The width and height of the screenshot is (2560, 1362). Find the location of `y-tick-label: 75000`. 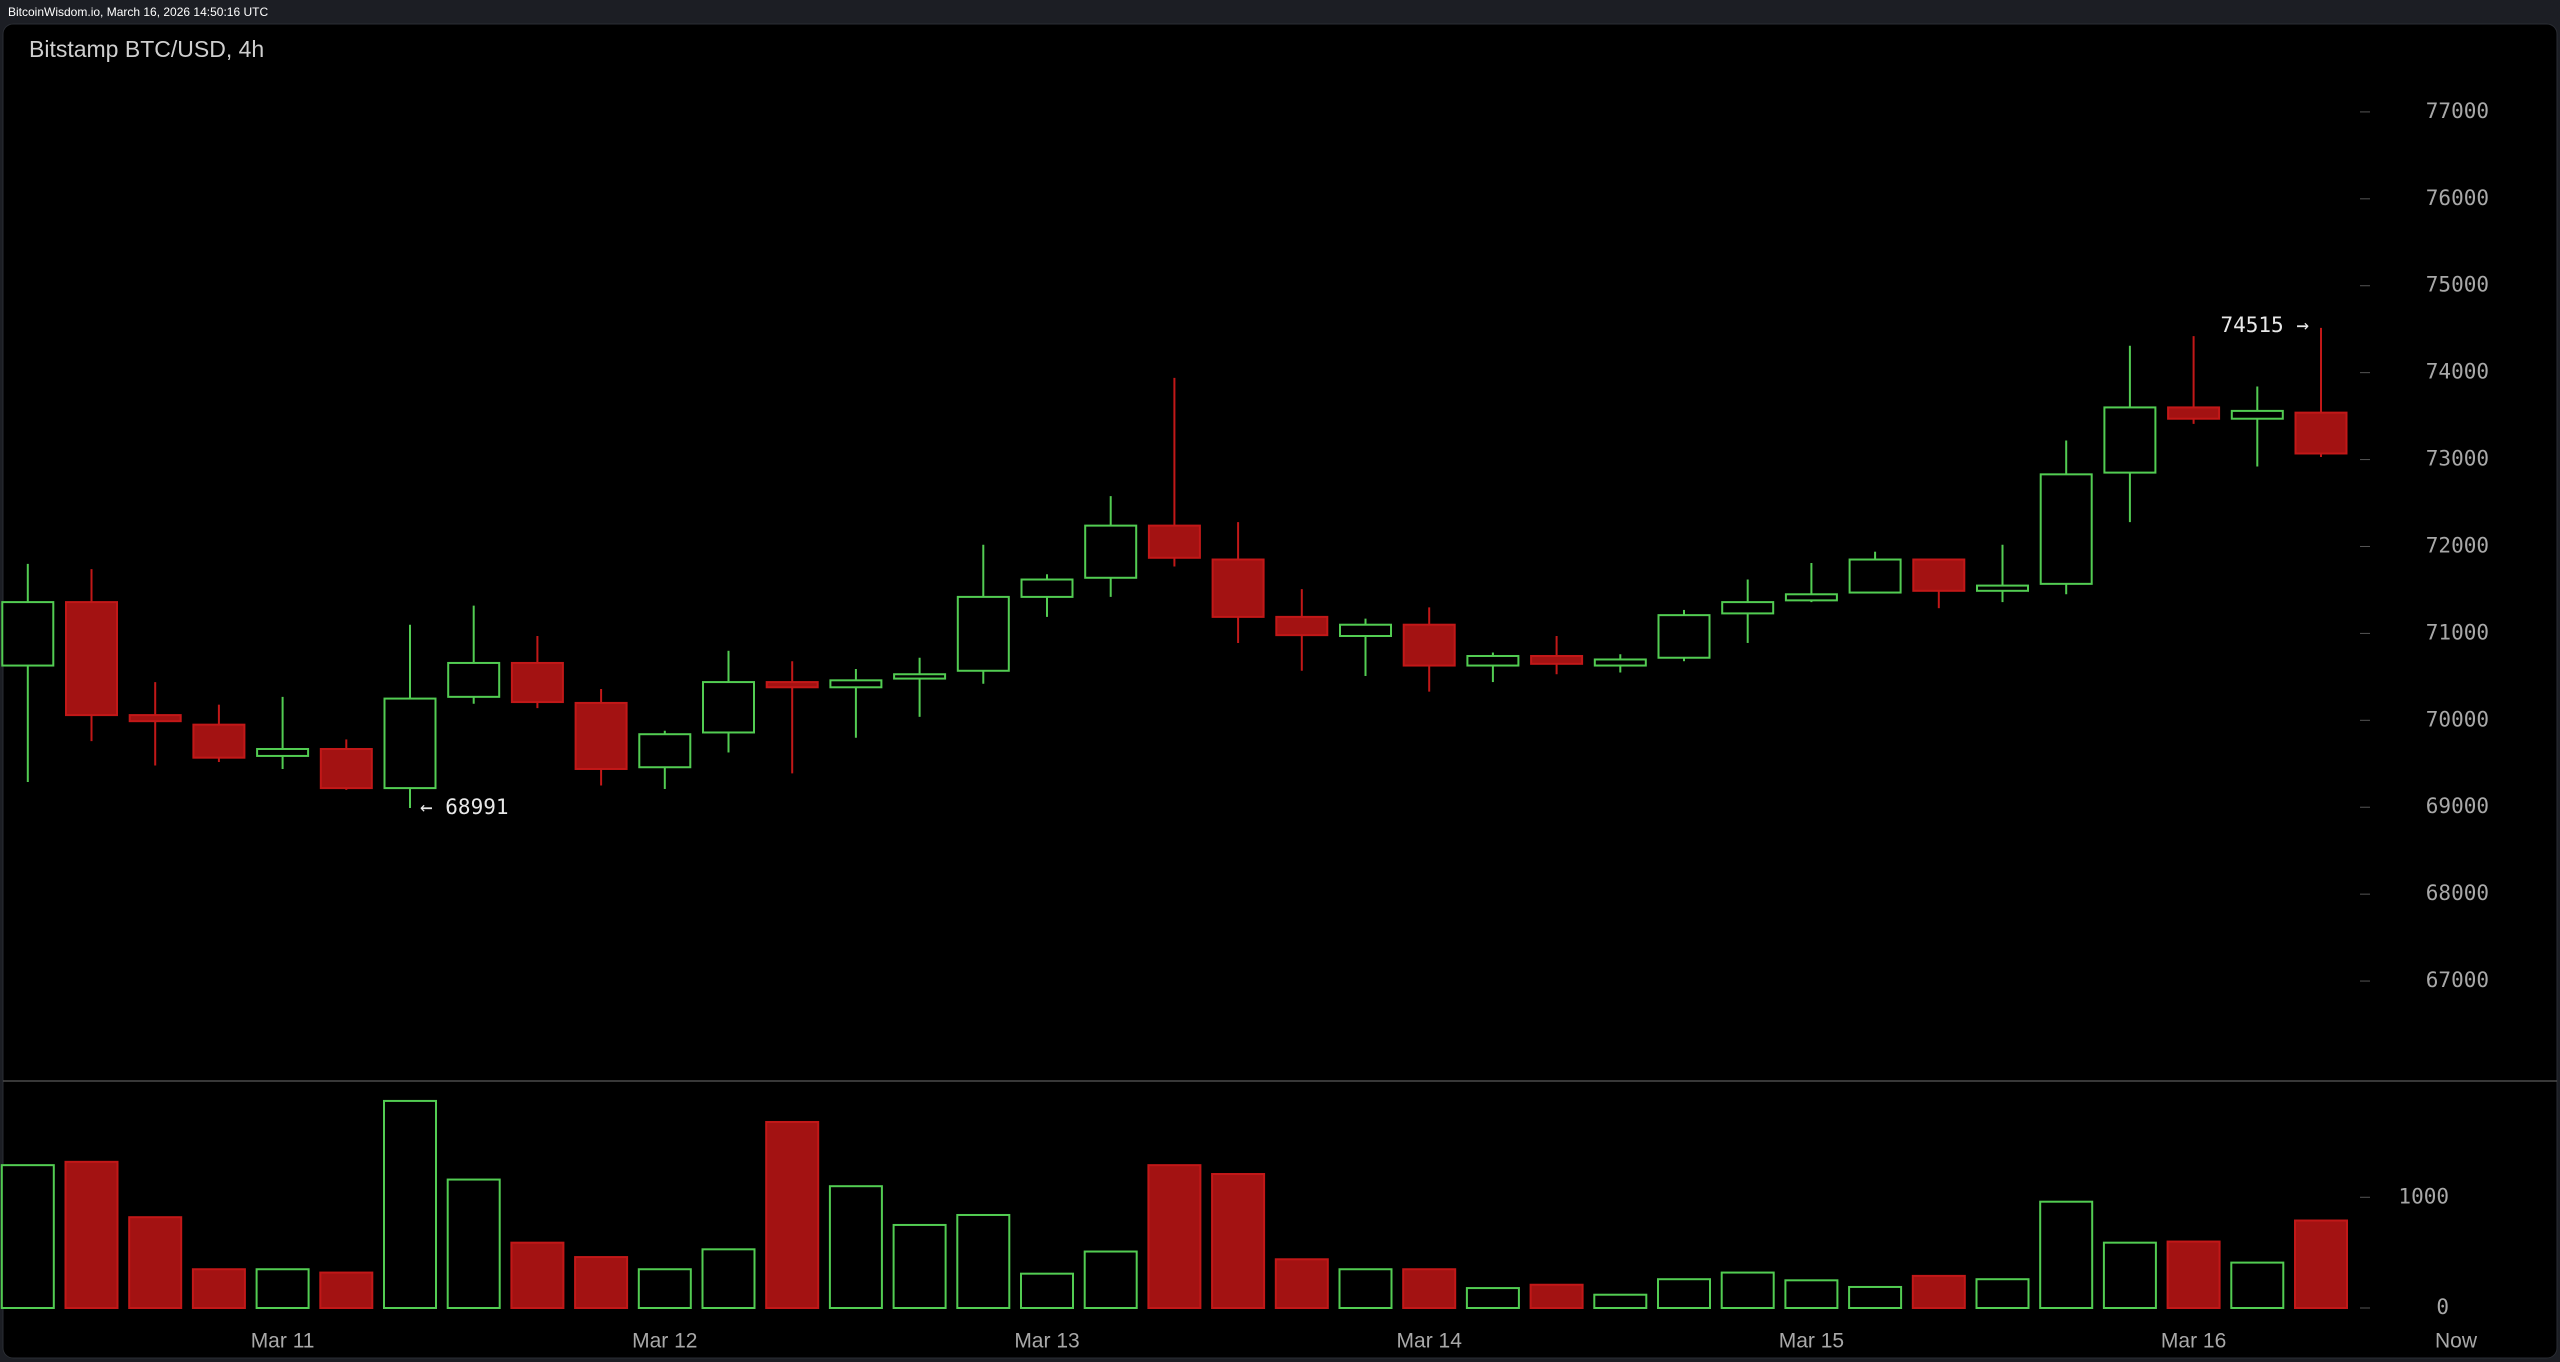

y-tick-label: 75000 is located at coordinates (2457, 285).